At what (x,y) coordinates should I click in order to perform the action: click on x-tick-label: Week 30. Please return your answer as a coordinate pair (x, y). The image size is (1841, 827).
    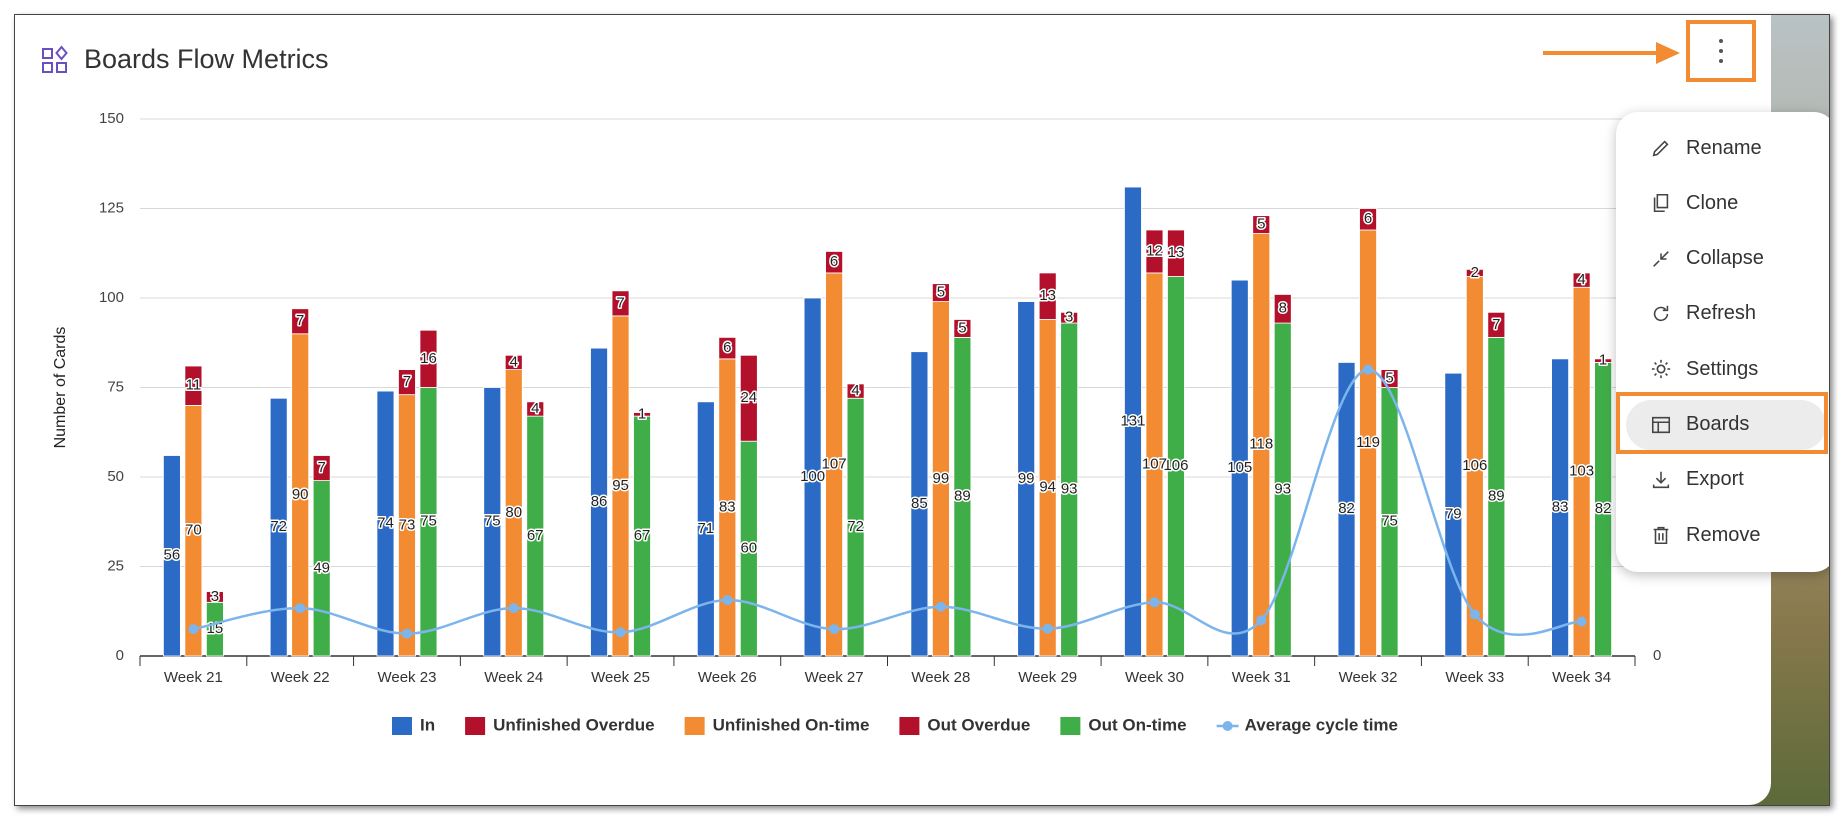
    Looking at the image, I should click on (1154, 677).